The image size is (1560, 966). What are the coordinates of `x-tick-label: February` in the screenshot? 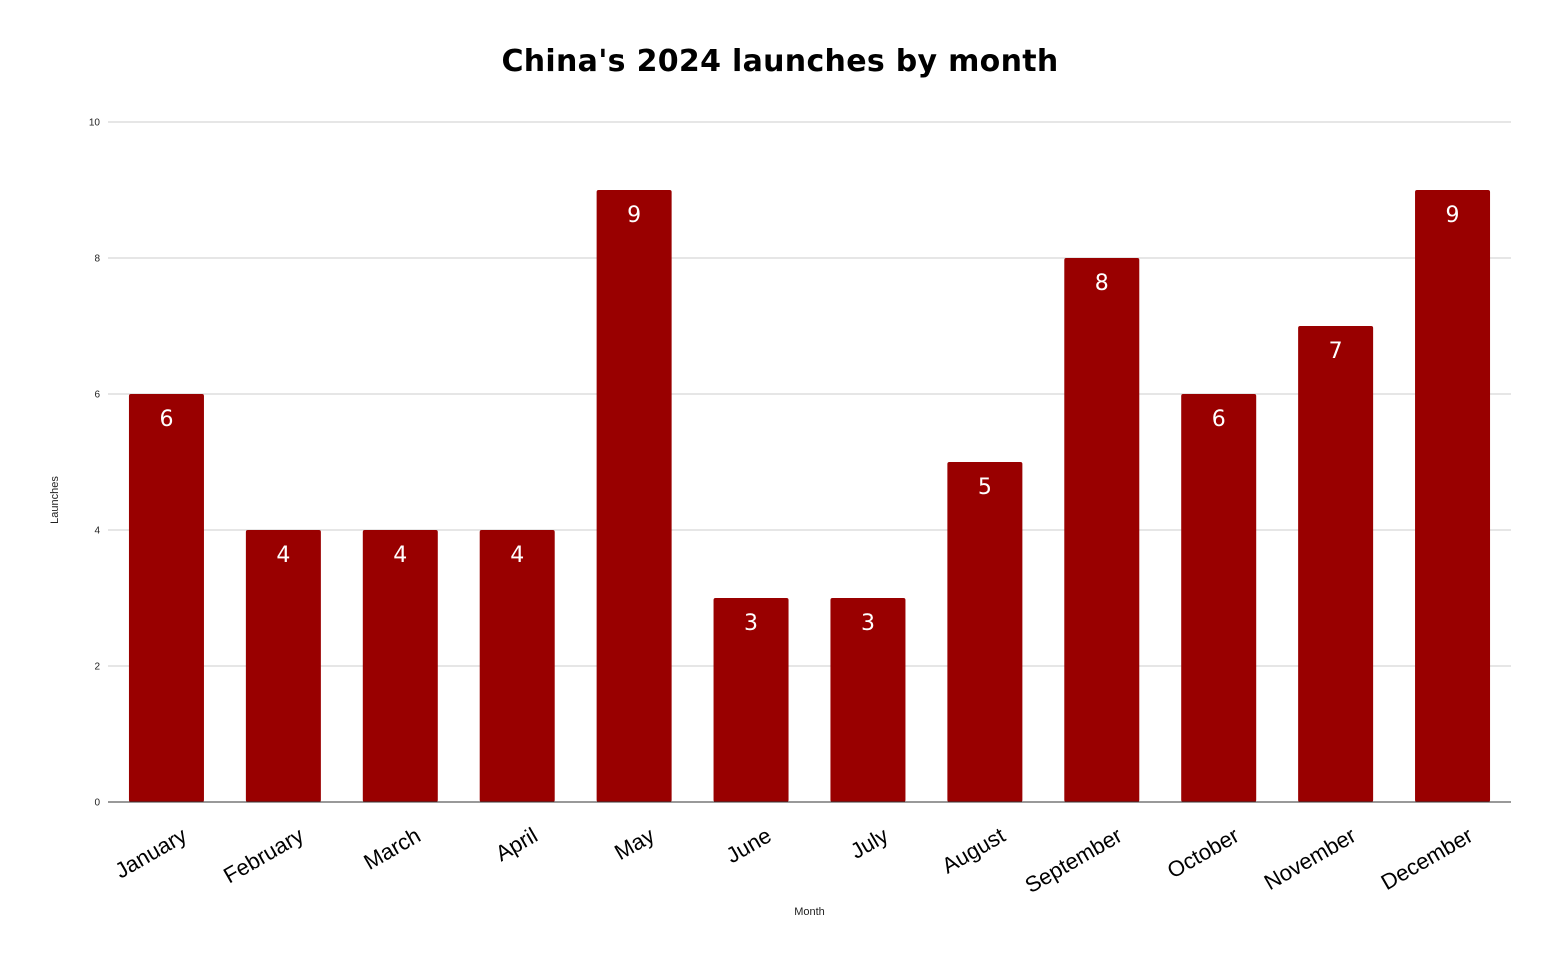 It's located at (263, 856).